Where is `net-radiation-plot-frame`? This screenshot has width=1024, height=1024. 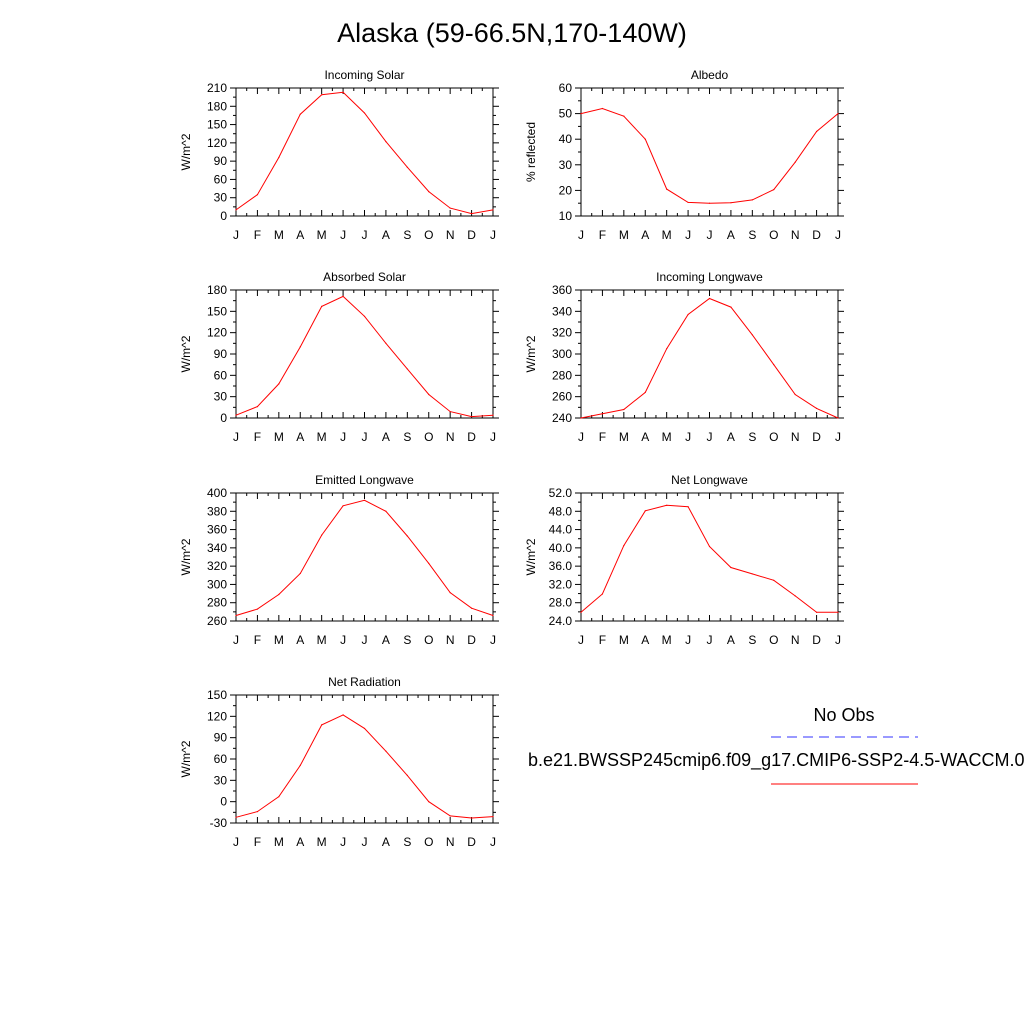 net-radiation-plot-frame is located at coordinates (364, 759).